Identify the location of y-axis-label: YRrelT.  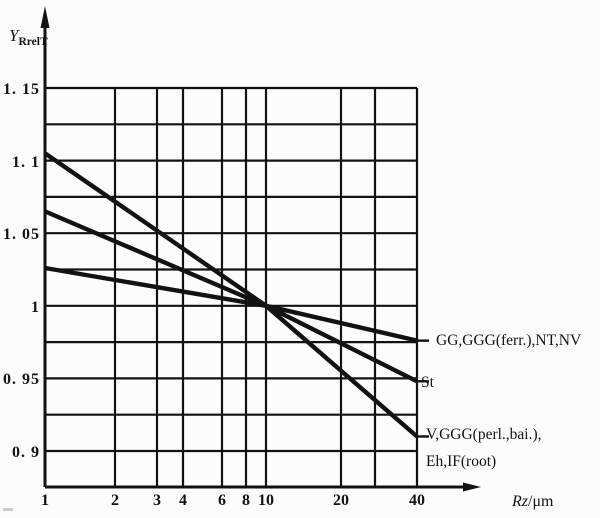
(28, 39).